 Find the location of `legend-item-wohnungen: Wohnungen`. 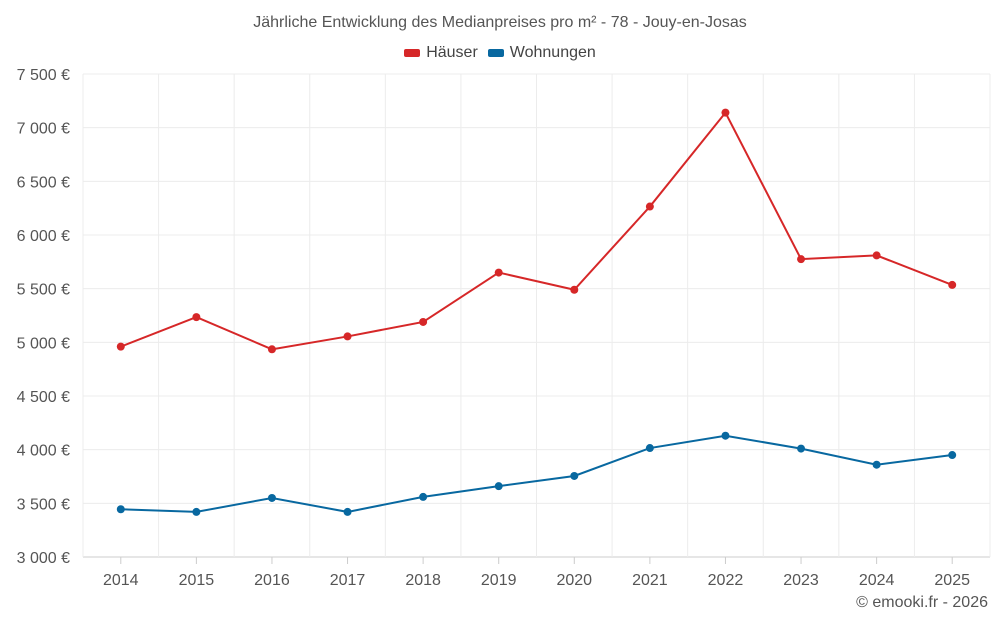

legend-item-wohnungen: Wohnungen is located at coordinates (541, 53).